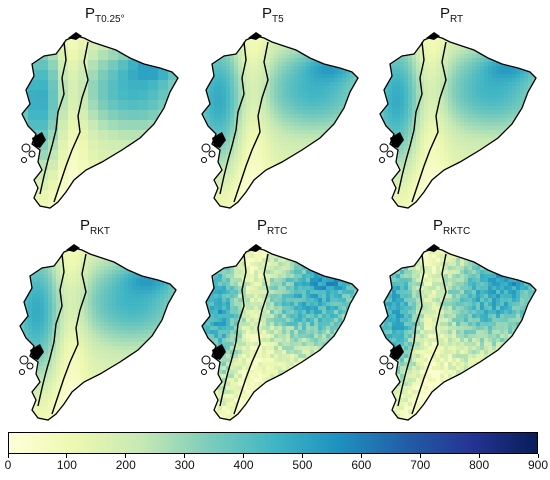 This screenshot has width=550, height=480. What do you see at coordinates (538, 465) in the screenshot?
I see `colorbar-tick-label: 900` at bounding box center [538, 465].